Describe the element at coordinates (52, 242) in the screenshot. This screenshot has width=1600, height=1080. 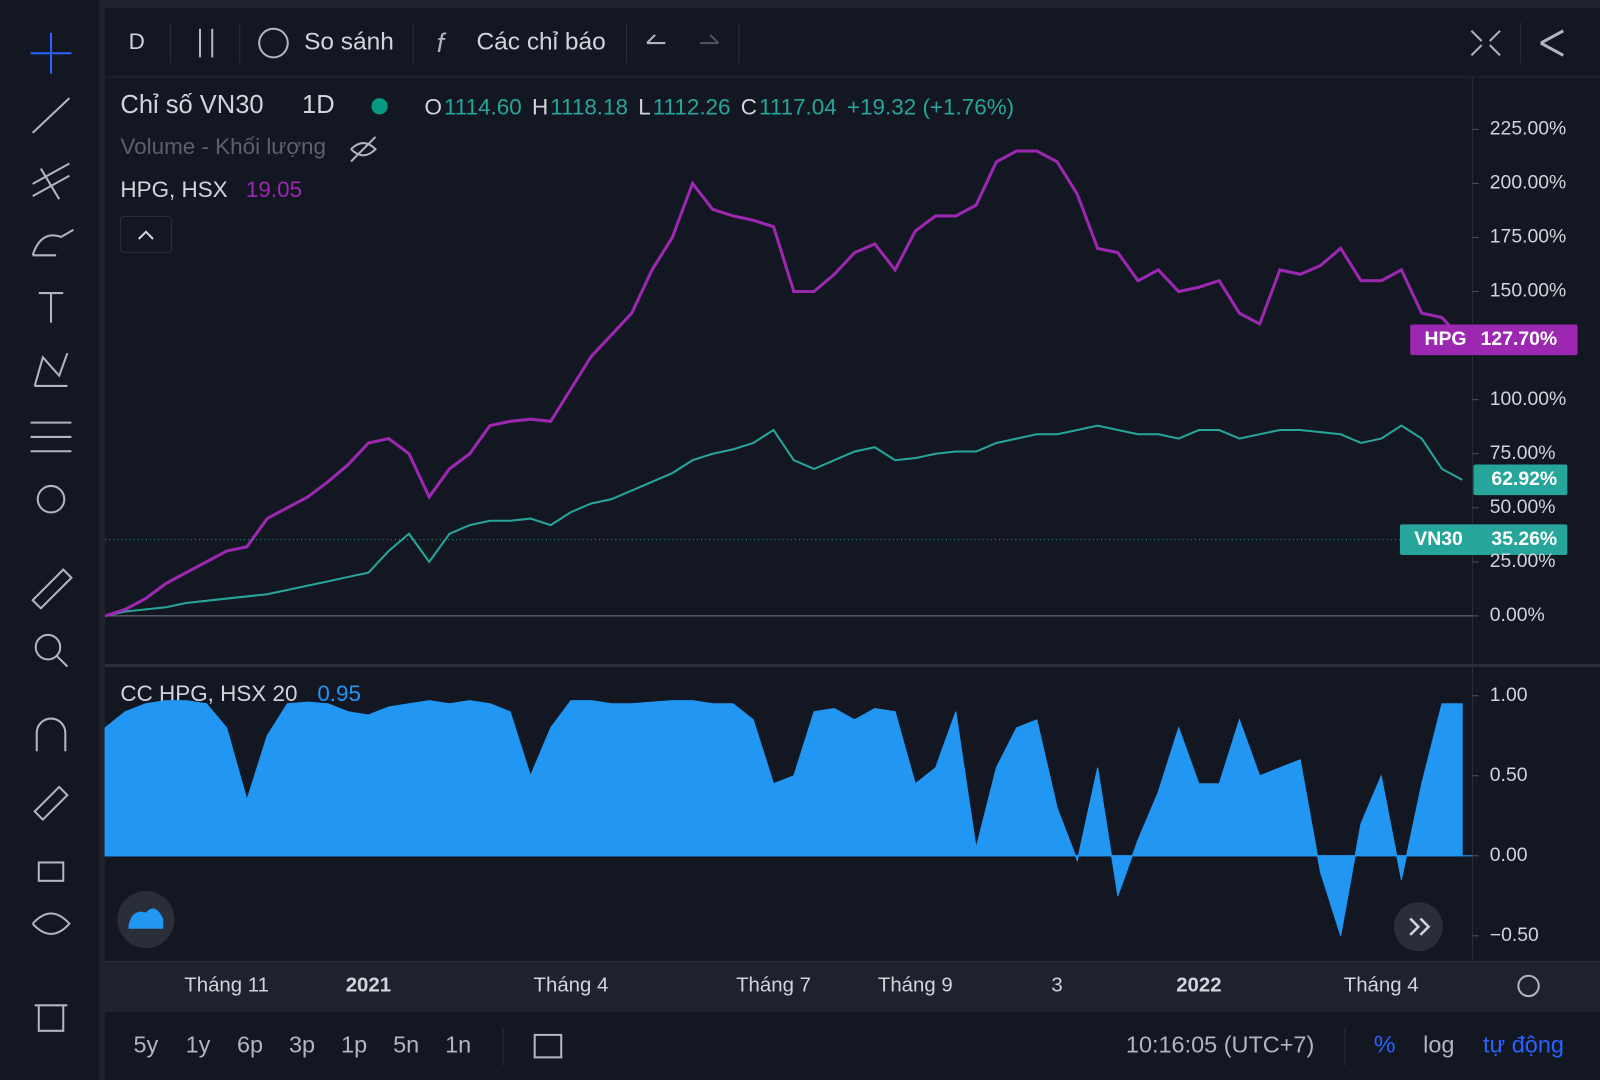
I see `brush-icon` at that location.